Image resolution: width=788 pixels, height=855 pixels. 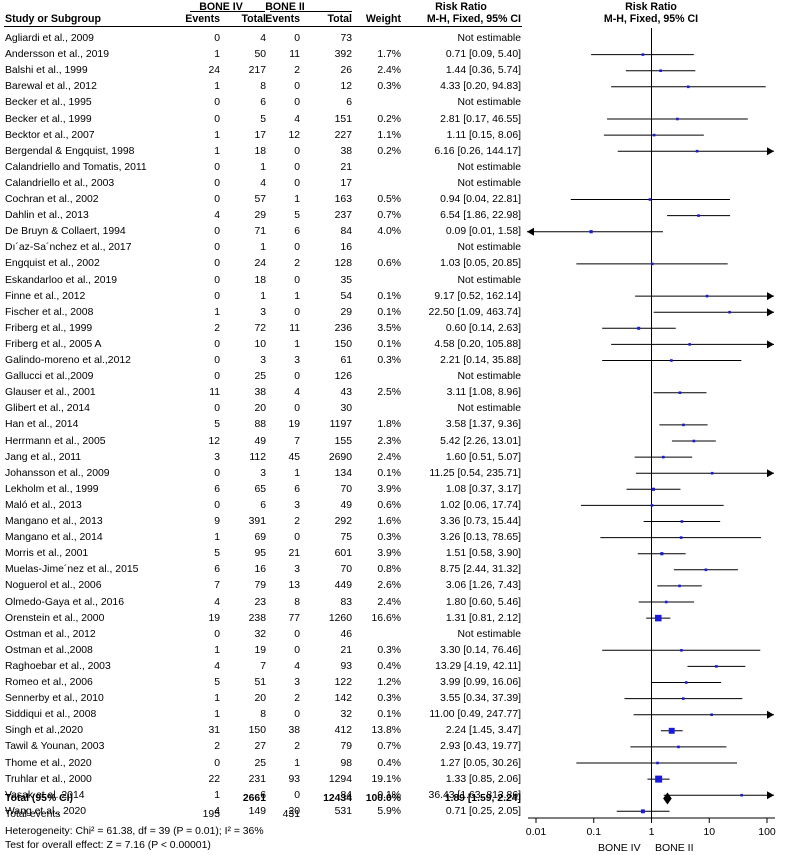 What do you see at coordinates (389, 393) in the screenshot?
I see `weight: 2.5%` at bounding box center [389, 393].